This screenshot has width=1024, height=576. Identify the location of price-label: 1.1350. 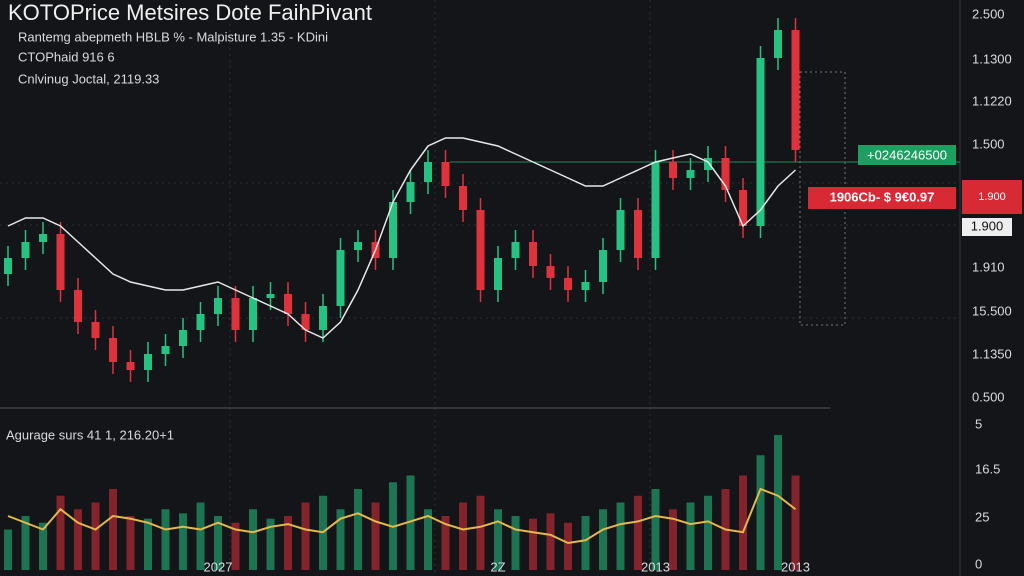
(992, 353).